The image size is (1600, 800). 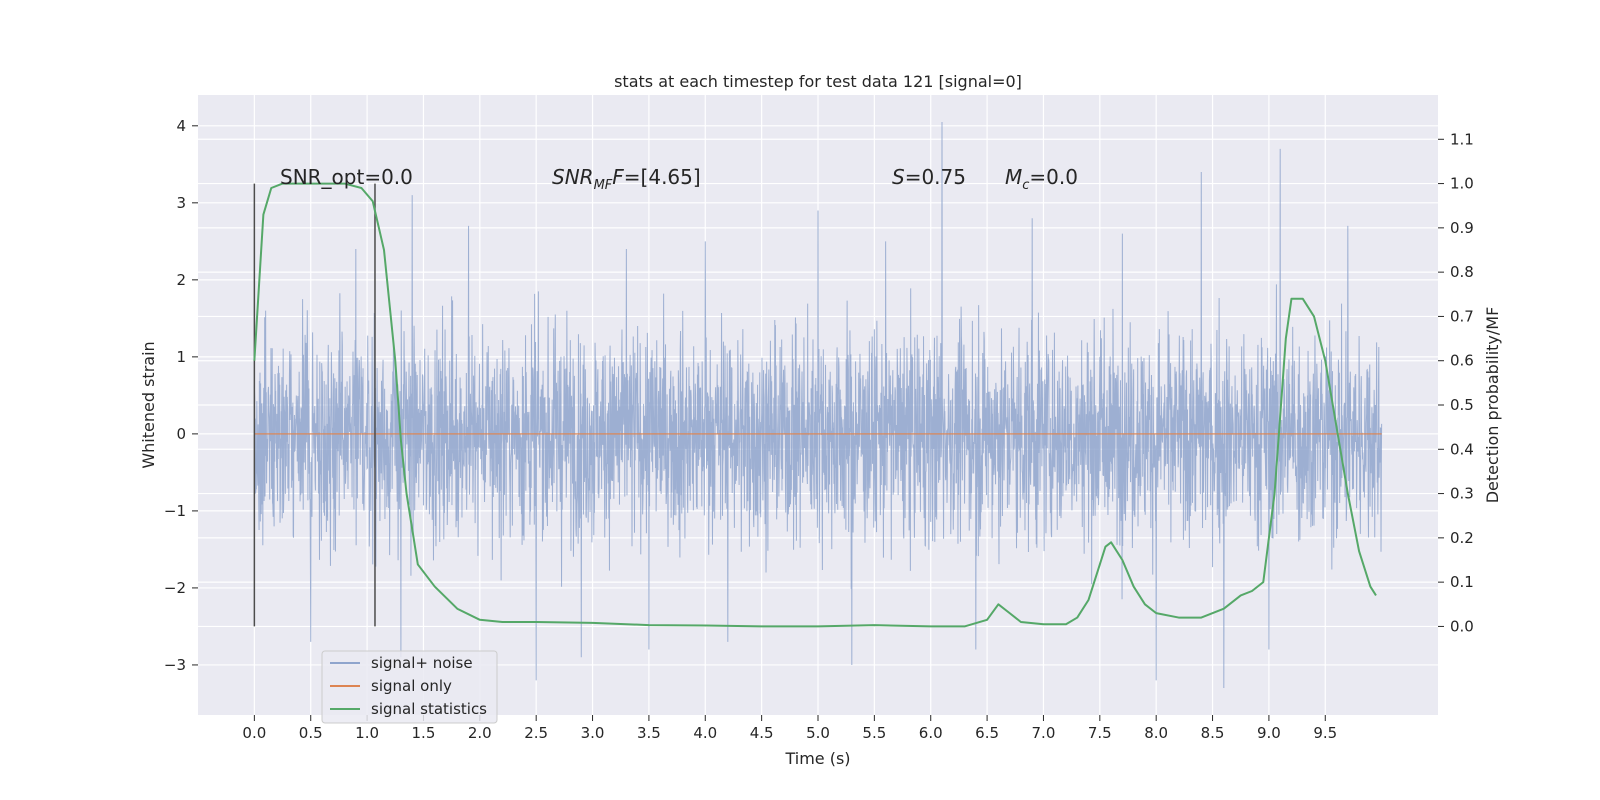 What do you see at coordinates (1156, 733) in the screenshot?
I see `x-tick-label: 8.0` at bounding box center [1156, 733].